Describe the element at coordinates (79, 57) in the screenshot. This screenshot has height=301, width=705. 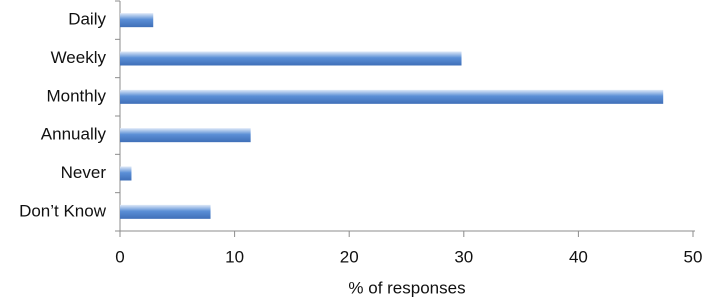
I see `y-tick-label: Weekly` at that location.